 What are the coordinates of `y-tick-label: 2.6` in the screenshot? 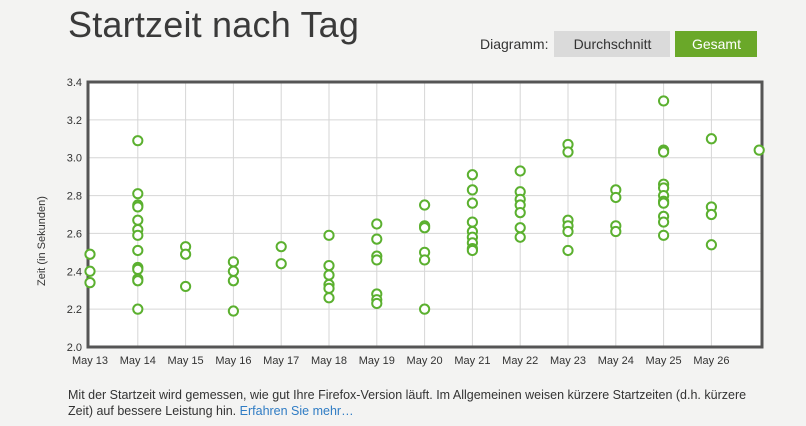 It's located at (74, 234).